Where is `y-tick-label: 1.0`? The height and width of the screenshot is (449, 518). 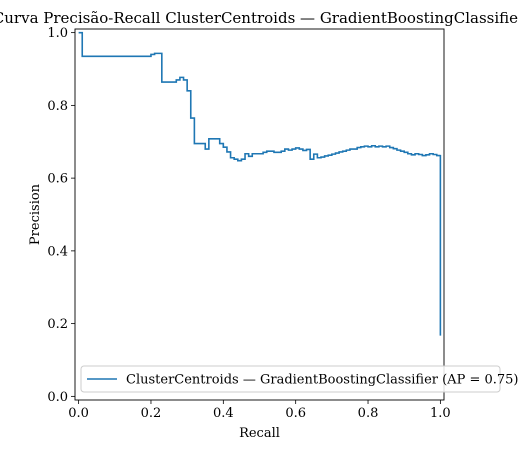 y-tick-label: 1.0 is located at coordinates (57, 33).